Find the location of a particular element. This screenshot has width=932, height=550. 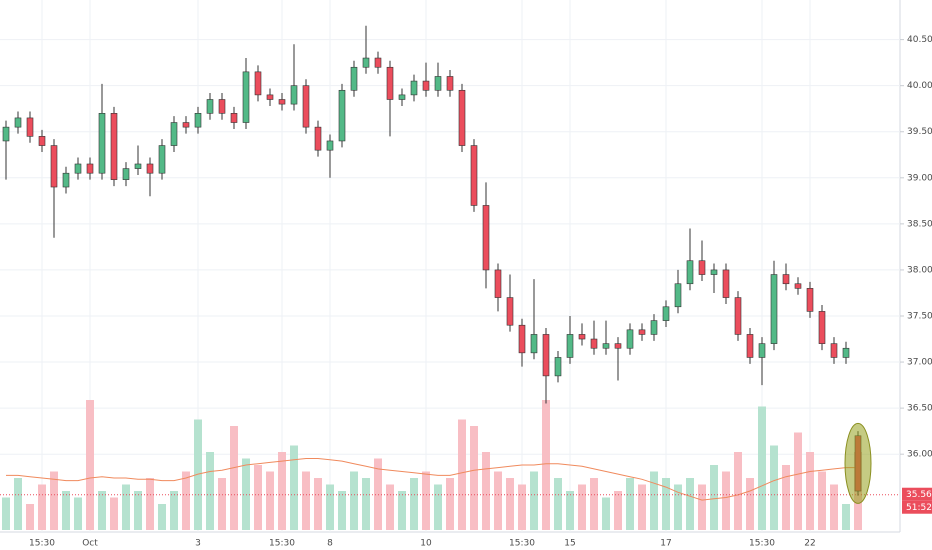

y-tick-label: 38.00 is located at coordinates (919, 270).